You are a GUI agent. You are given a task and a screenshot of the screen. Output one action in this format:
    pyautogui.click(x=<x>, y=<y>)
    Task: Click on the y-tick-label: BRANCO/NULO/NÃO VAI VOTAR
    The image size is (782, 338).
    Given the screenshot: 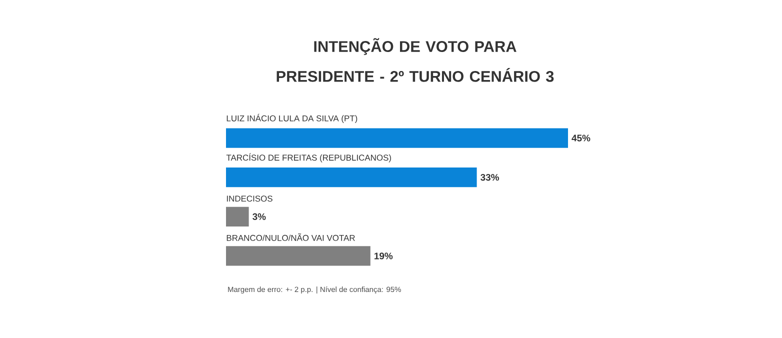 What is the action you would take?
    pyautogui.click(x=290, y=237)
    